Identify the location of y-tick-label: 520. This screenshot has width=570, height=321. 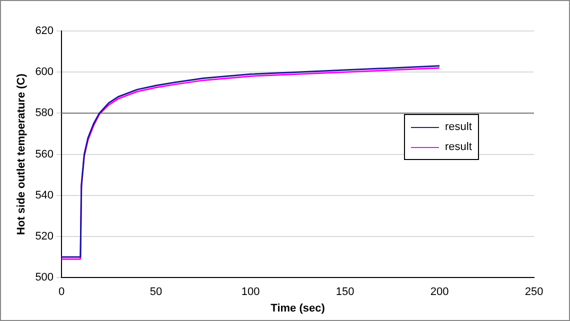
(44, 236).